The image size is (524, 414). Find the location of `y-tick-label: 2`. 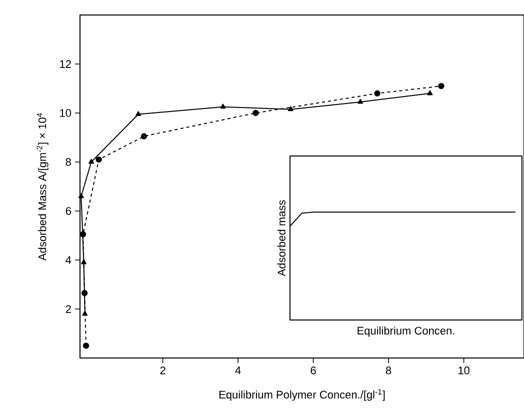

y-tick-label: 2 is located at coordinates (68, 309).